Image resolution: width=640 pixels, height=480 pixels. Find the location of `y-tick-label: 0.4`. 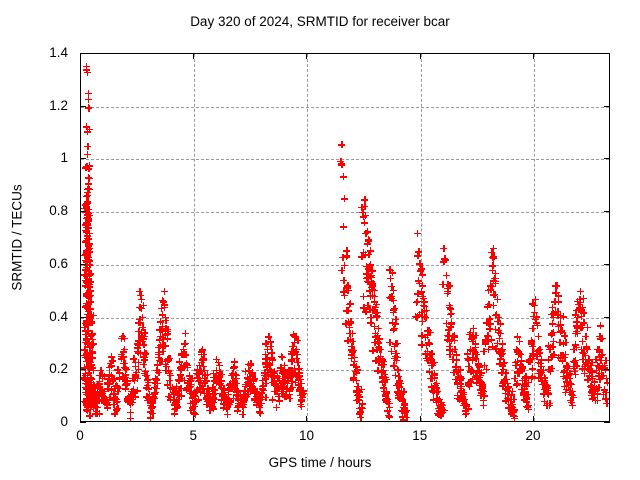

y-tick-label: 0.4 is located at coordinates (58, 316).